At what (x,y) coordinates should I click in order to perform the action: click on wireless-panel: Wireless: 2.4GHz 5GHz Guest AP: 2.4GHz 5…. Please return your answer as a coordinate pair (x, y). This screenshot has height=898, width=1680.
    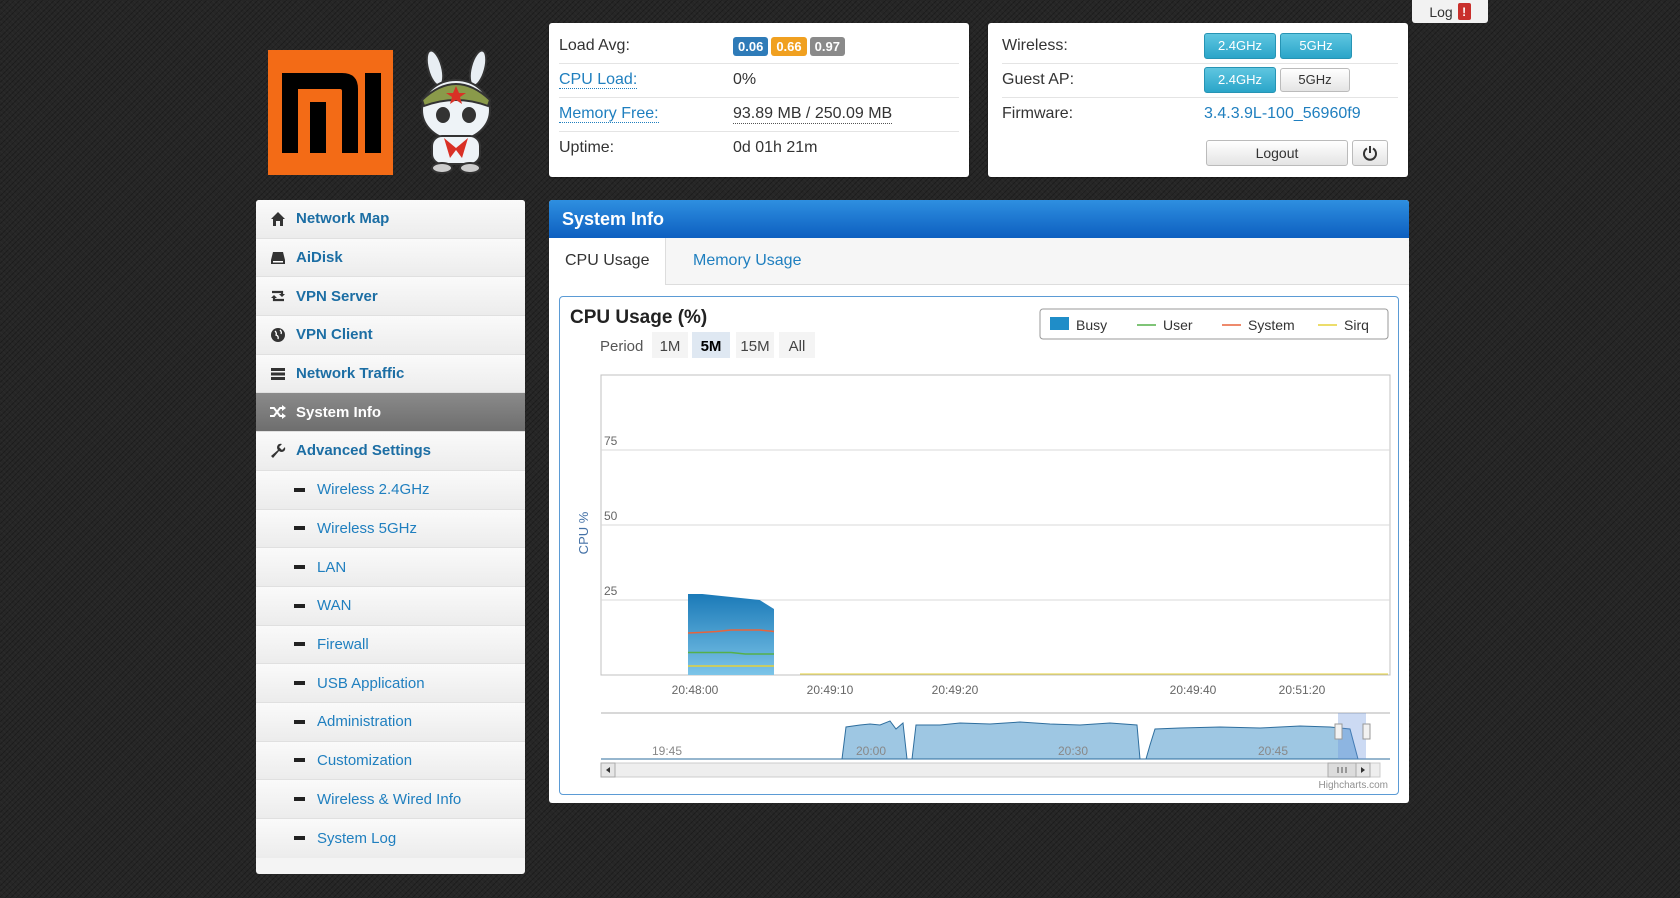
    Looking at the image, I should click on (1198, 100).